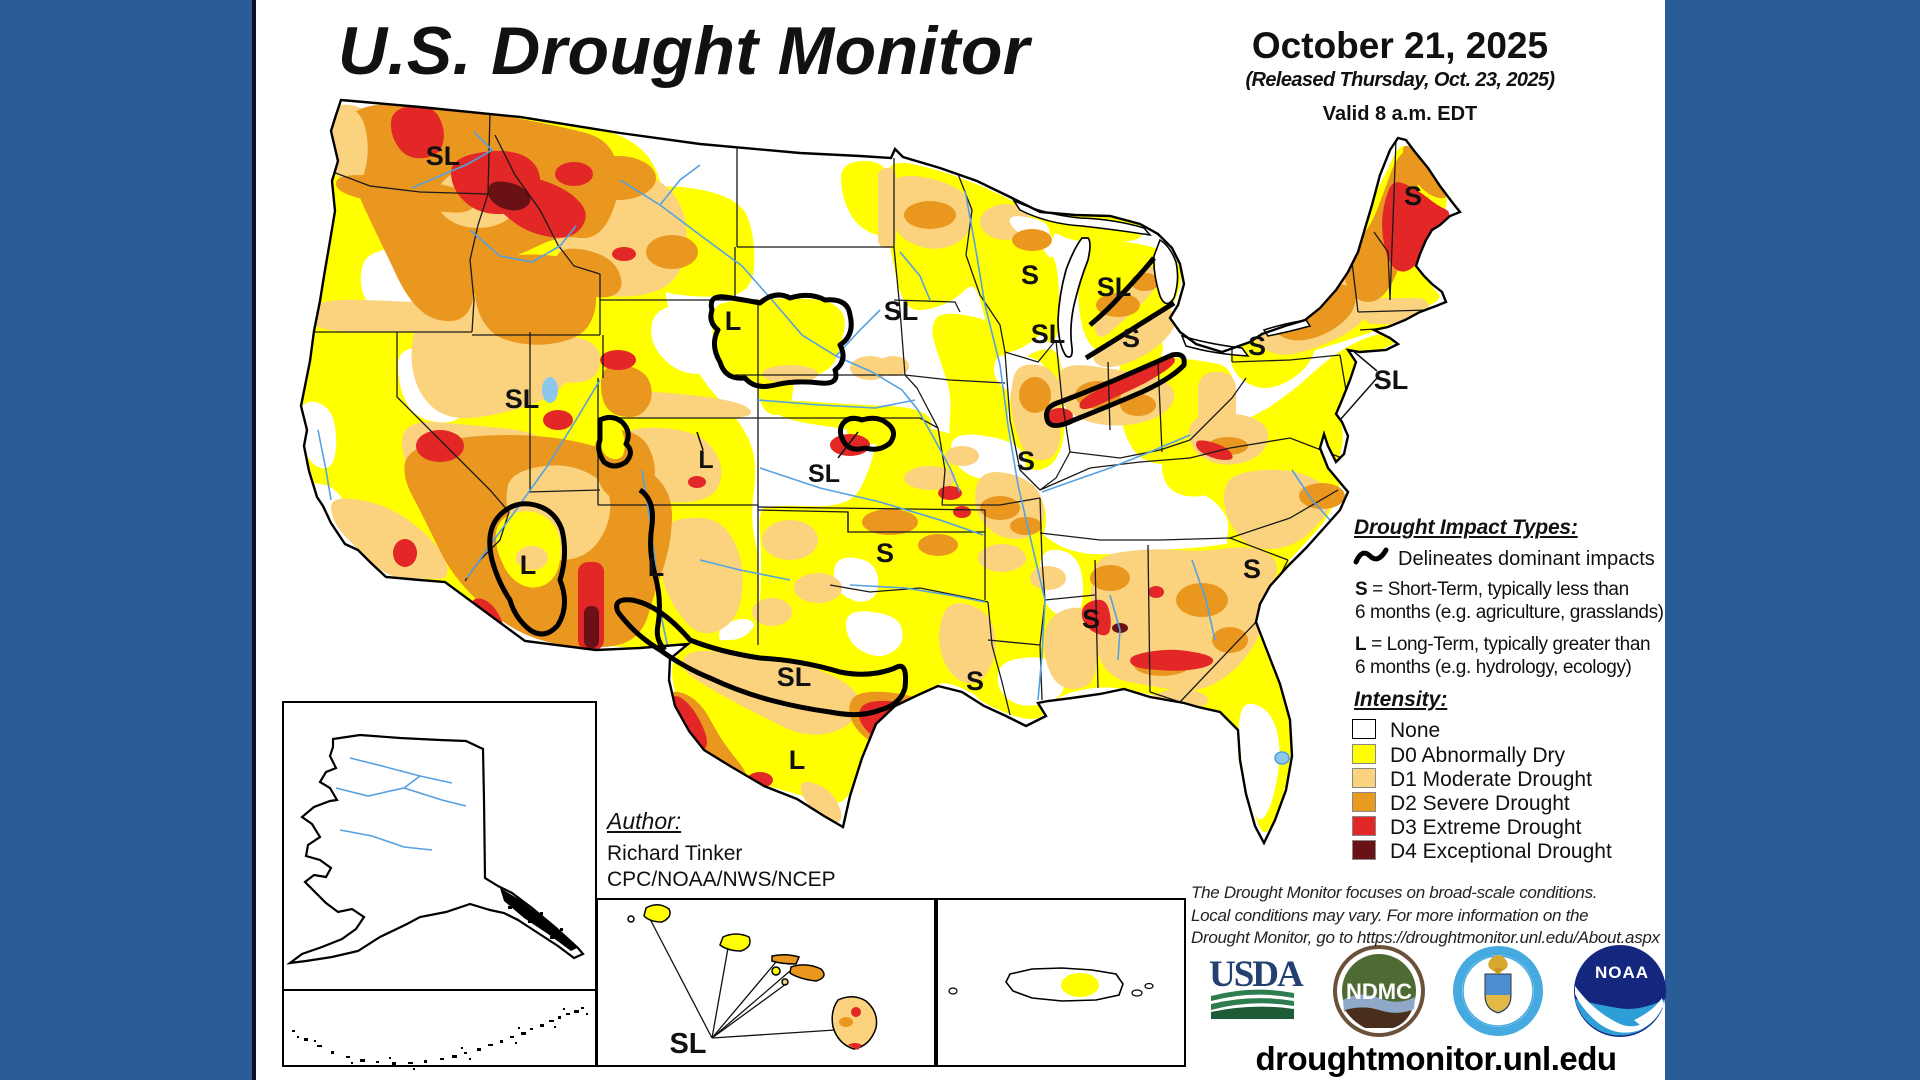  Describe the element at coordinates (1379, 991) in the screenshot. I see `svg-text: NDMC` at that location.